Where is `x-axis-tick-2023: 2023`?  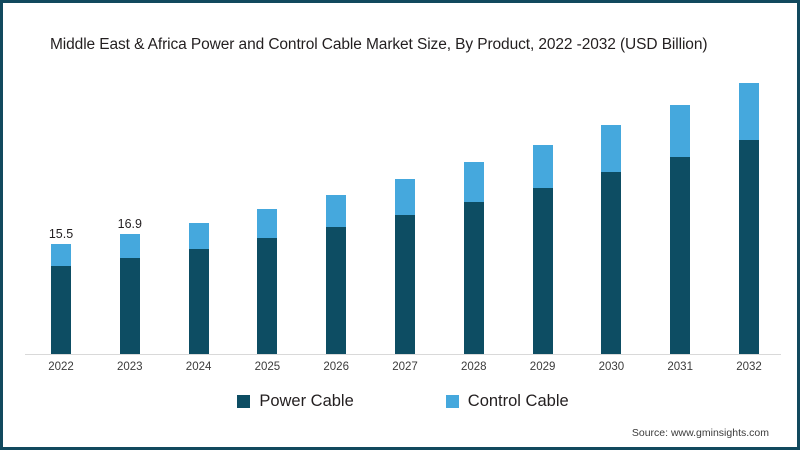
x-axis-tick-2023: 2023 is located at coordinates (130, 367).